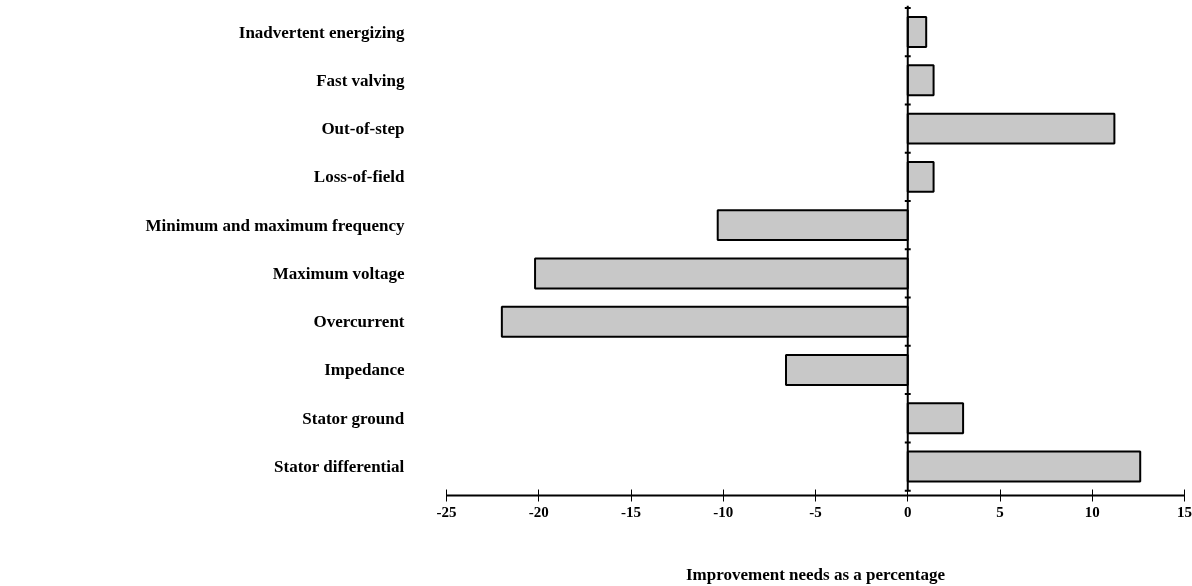 This screenshot has height=586, width=1192. What do you see at coordinates (275, 225) in the screenshot?
I see `y-tick-label: Minimum and maximum frequency` at bounding box center [275, 225].